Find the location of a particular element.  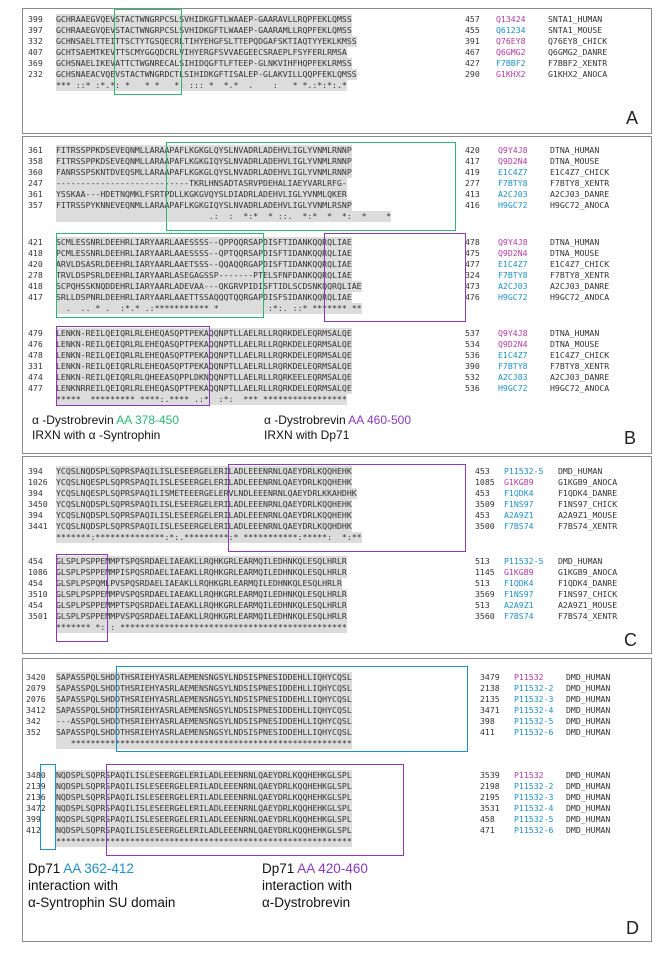

seq-start: 412 is located at coordinates (33, 830).